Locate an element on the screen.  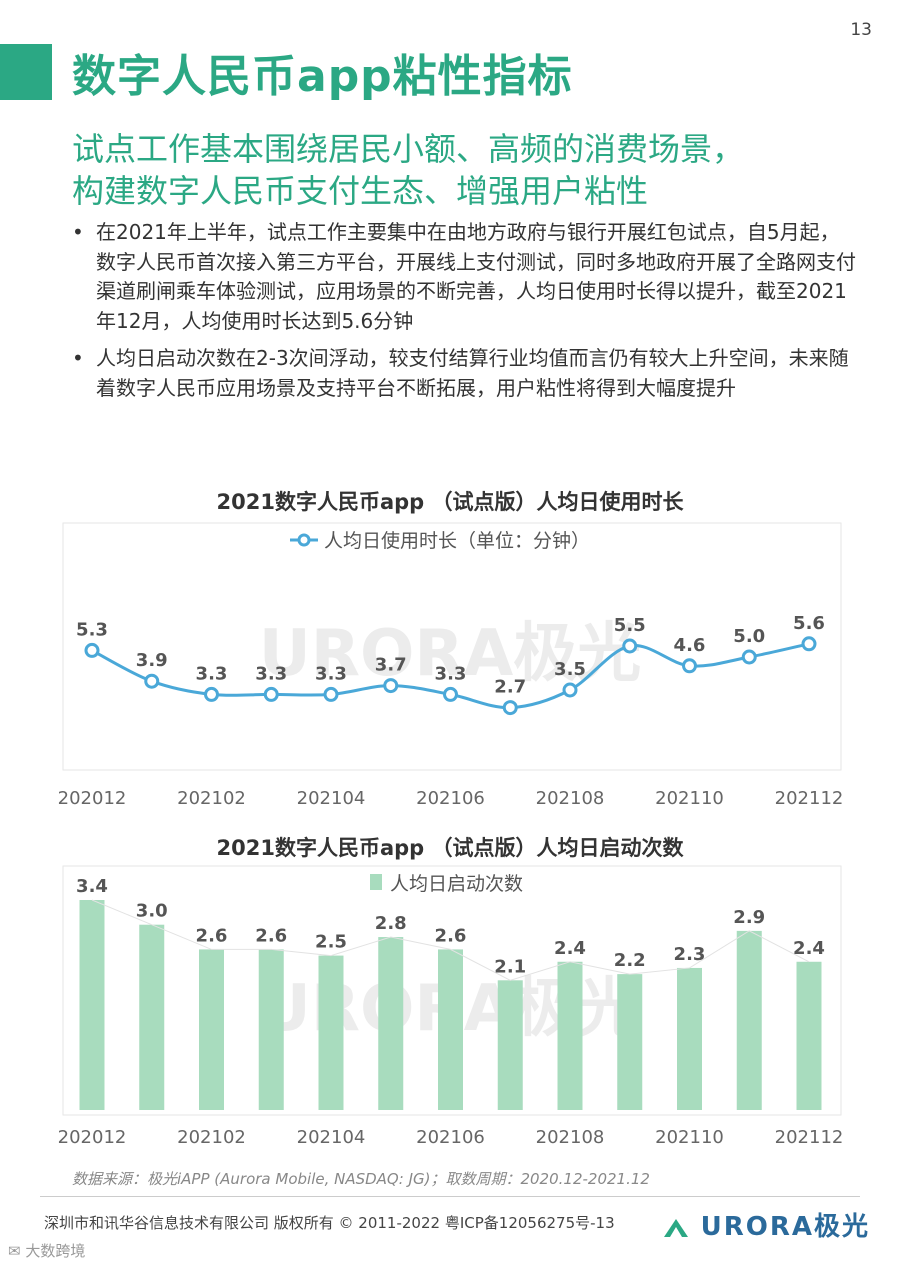
data-label: 3.4 is located at coordinates (92, 886).